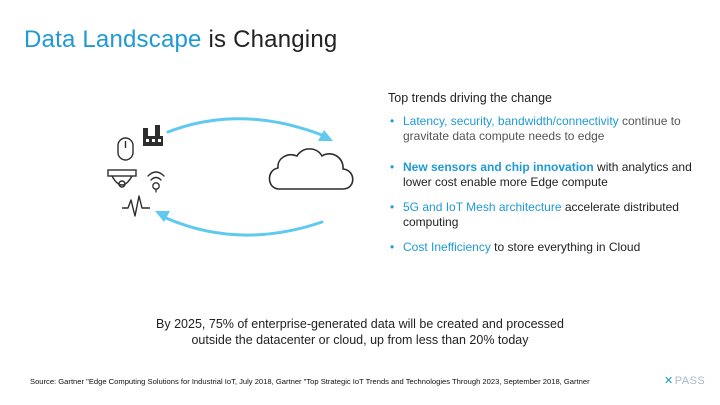 The height and width of the screenshot is (405, 720). Describe the element at coordinates (498, 167) in the screenshot. I see `trend-accent: New sensors and chip innovation` at that location.